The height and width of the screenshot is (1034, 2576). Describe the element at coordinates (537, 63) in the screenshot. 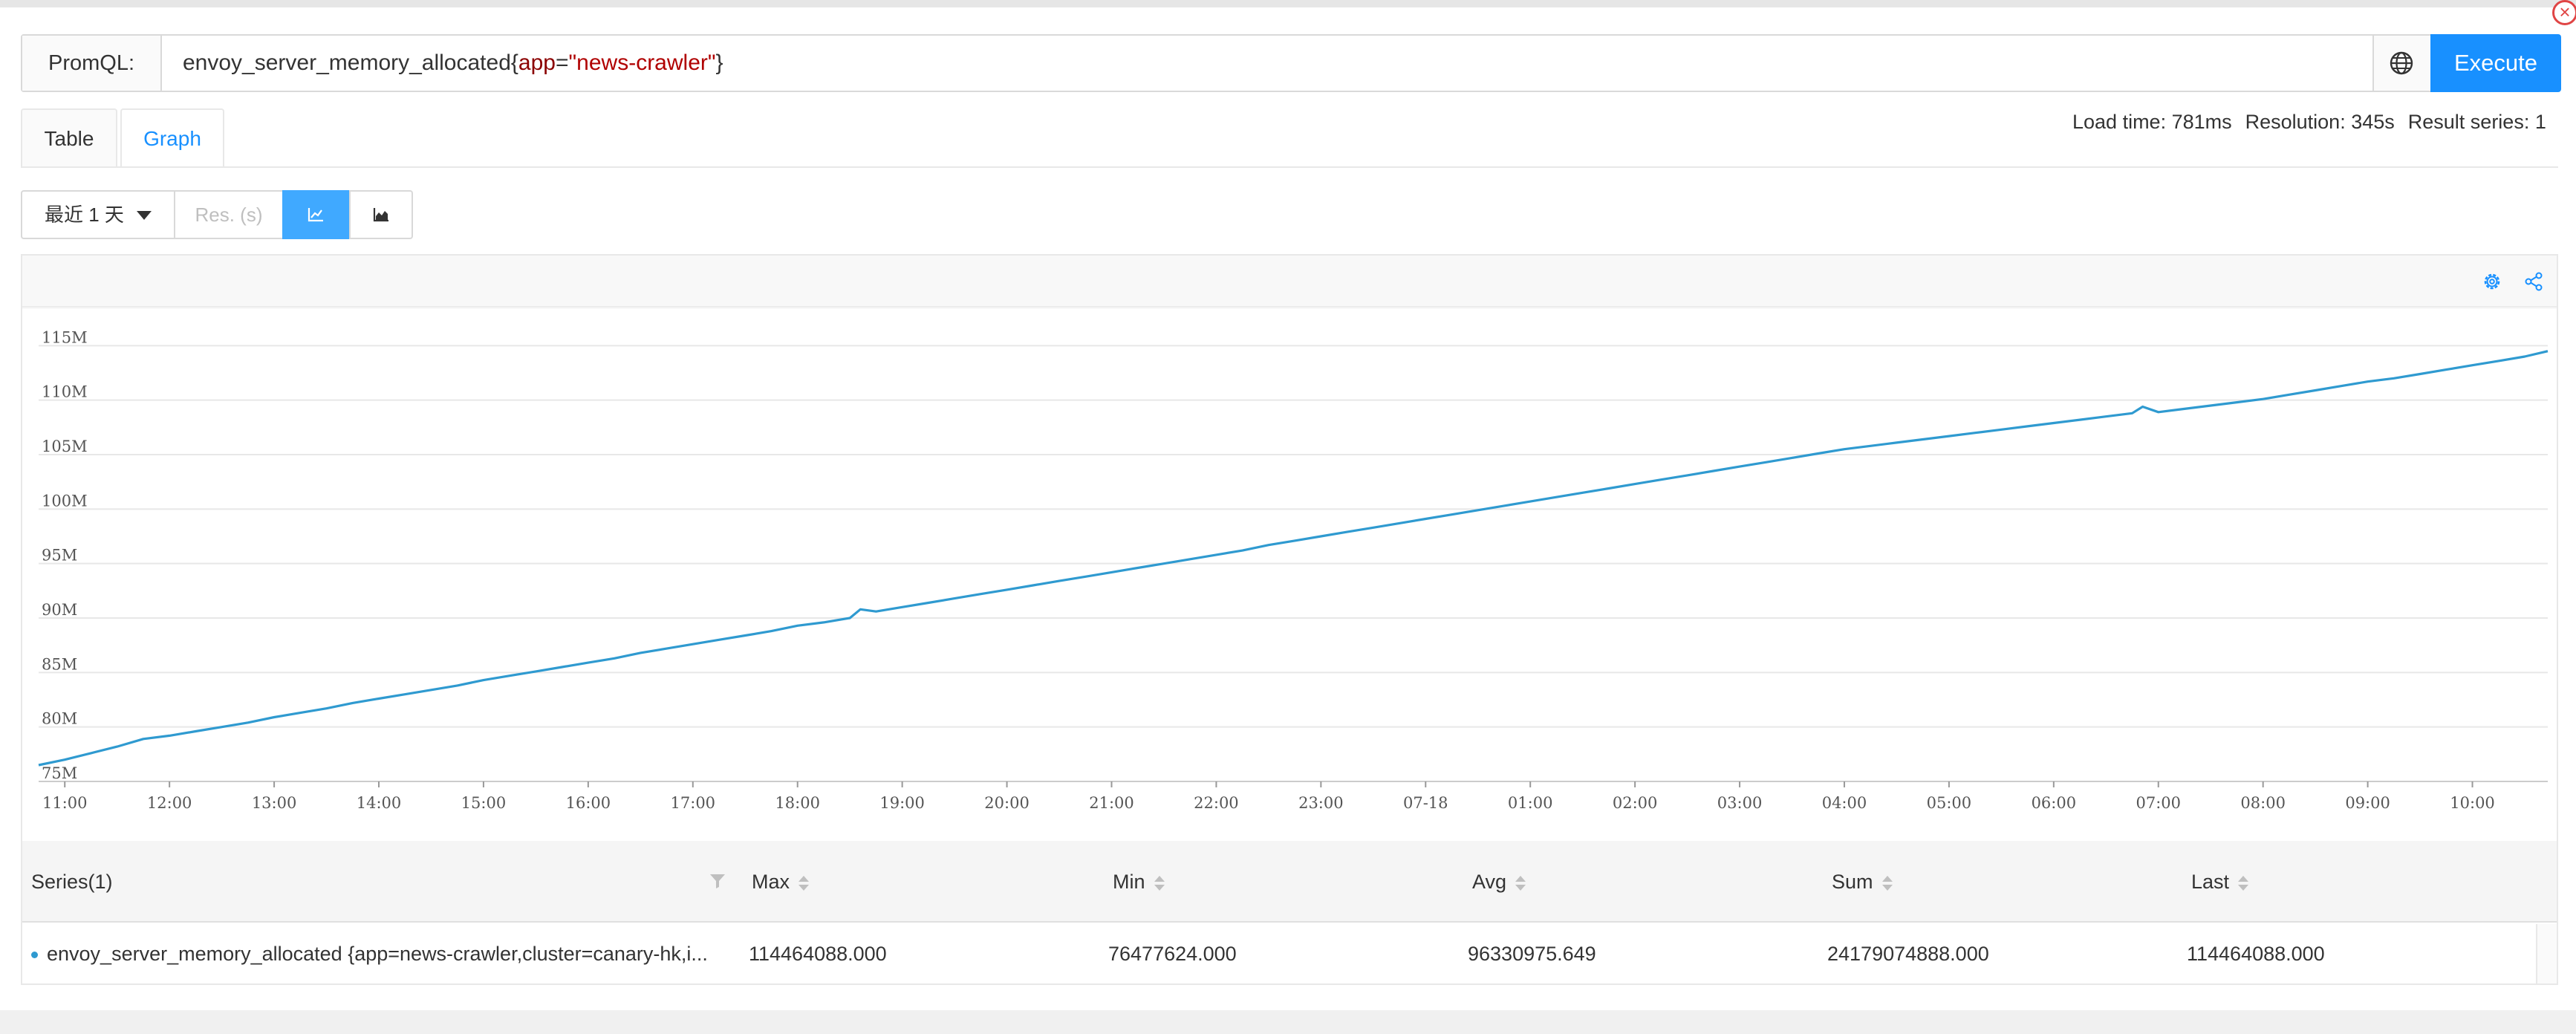

I see `query-label-key: app` at that location.